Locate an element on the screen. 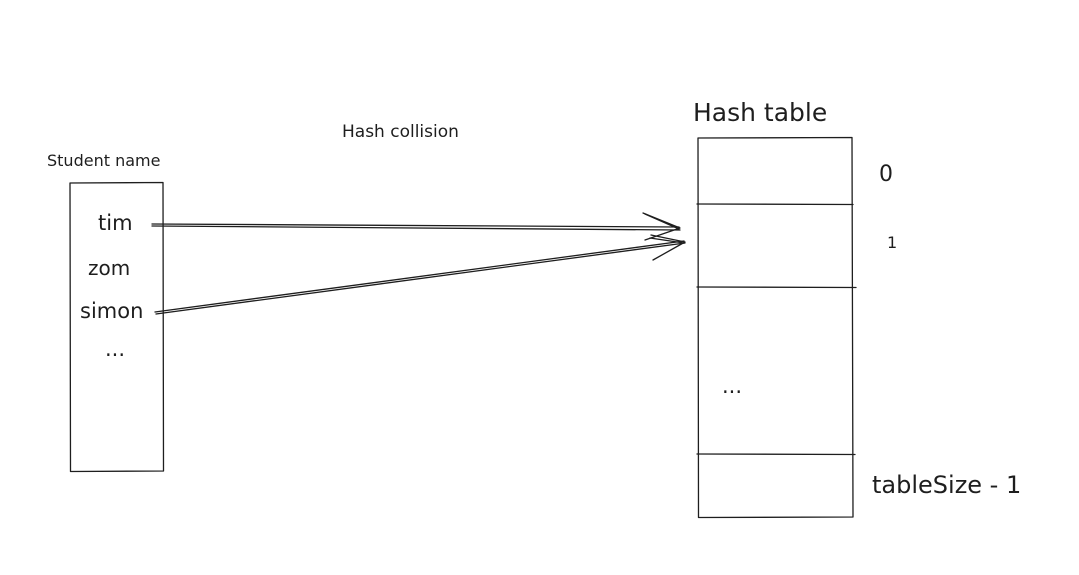 The height and width of the screenshot is (575, 1079). student-name-tim: tim is located at coordinates (115, 223).